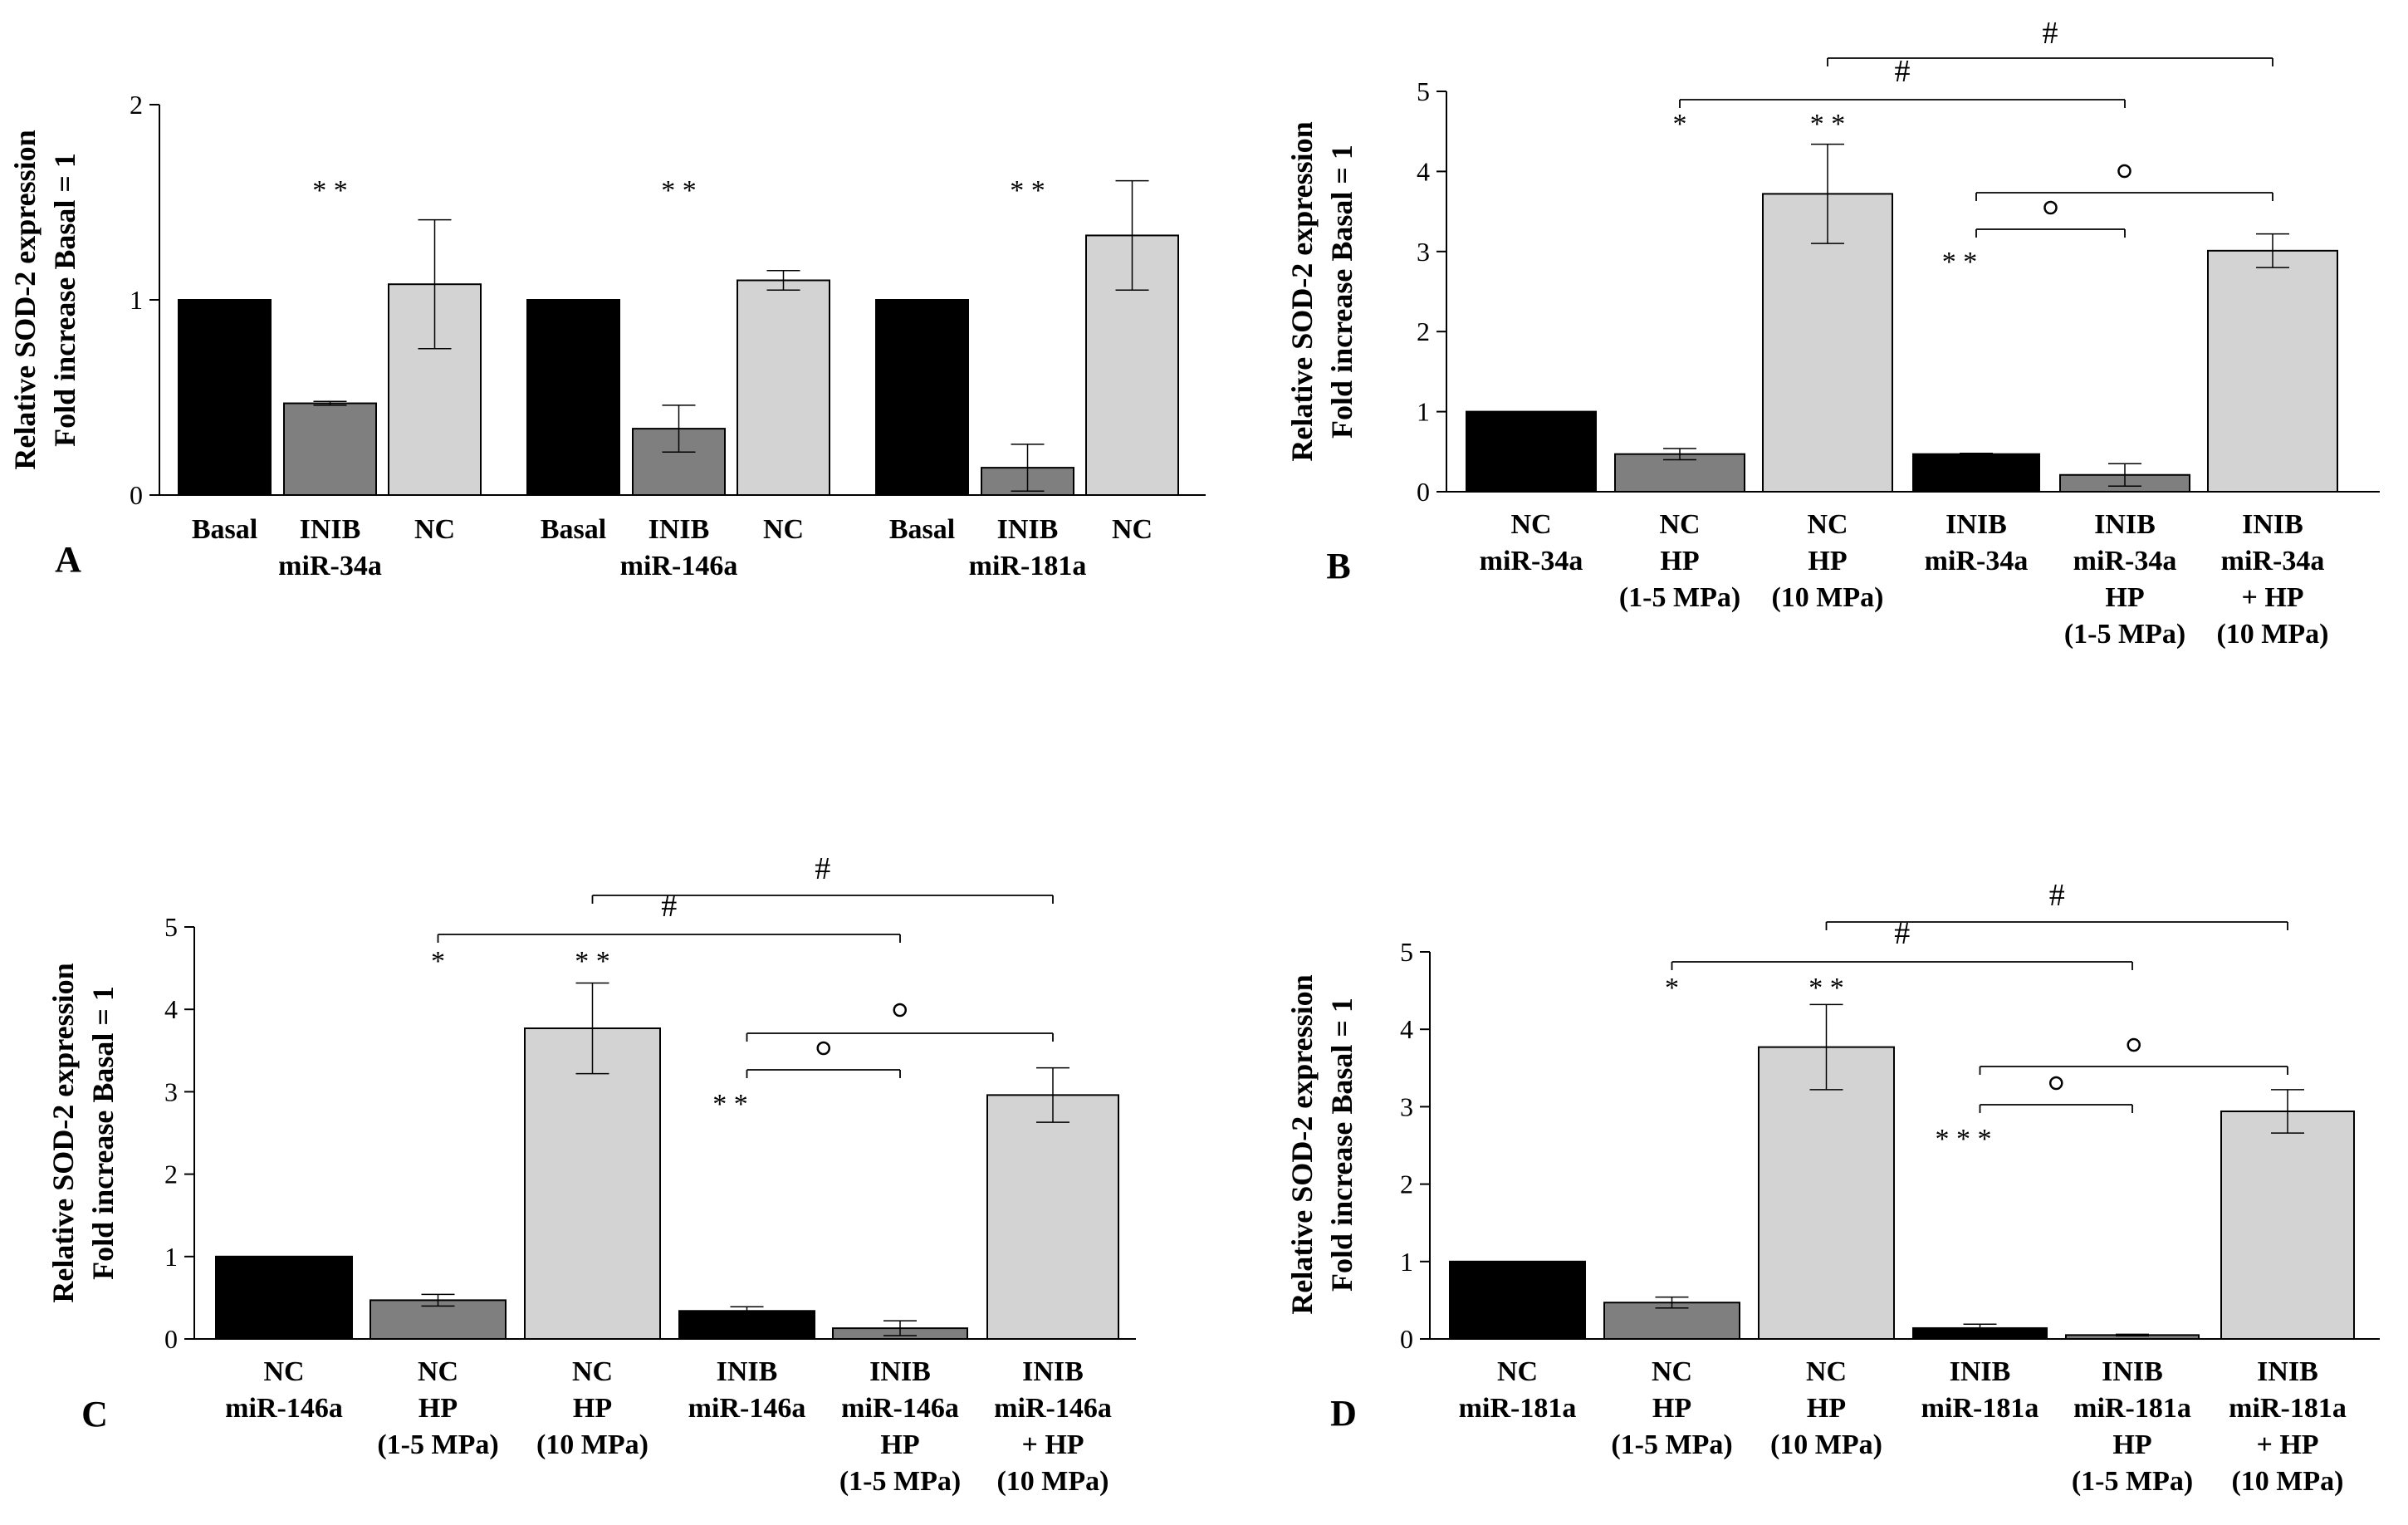 The image size is (2408, 1525). Describe the element at coordinates (1338, 566) in the screenshot. I see `panel-letter: B` at that location.